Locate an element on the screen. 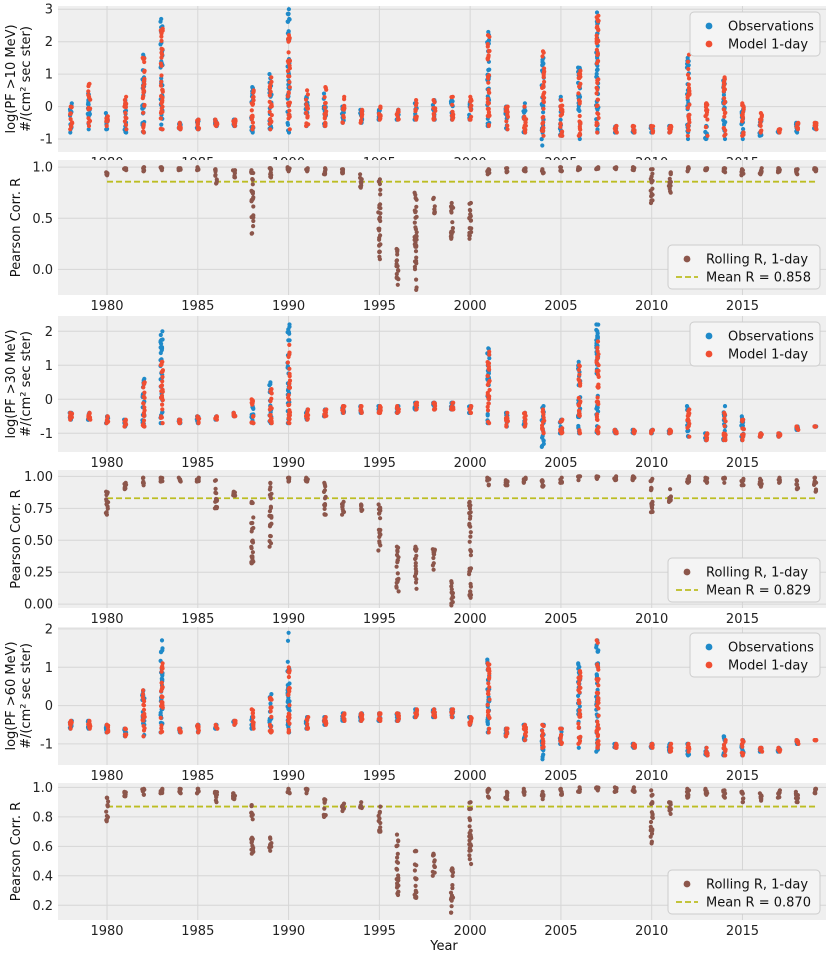 The width and height of the screenshot is (831, 960). x-tick-label: 2000 is located at coordinates (470, 463).